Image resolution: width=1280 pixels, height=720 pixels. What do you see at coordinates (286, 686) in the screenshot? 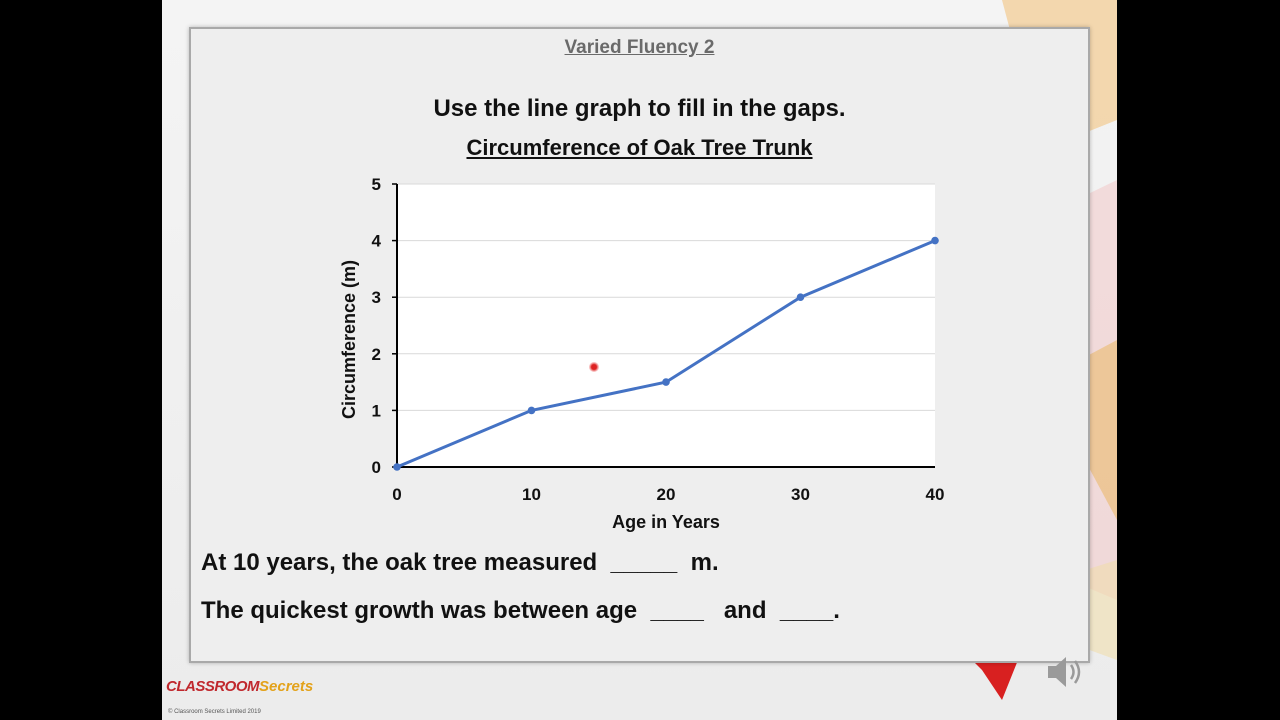
I see `logo-secrets-text: Secrets` at bounding box center [286, 686].